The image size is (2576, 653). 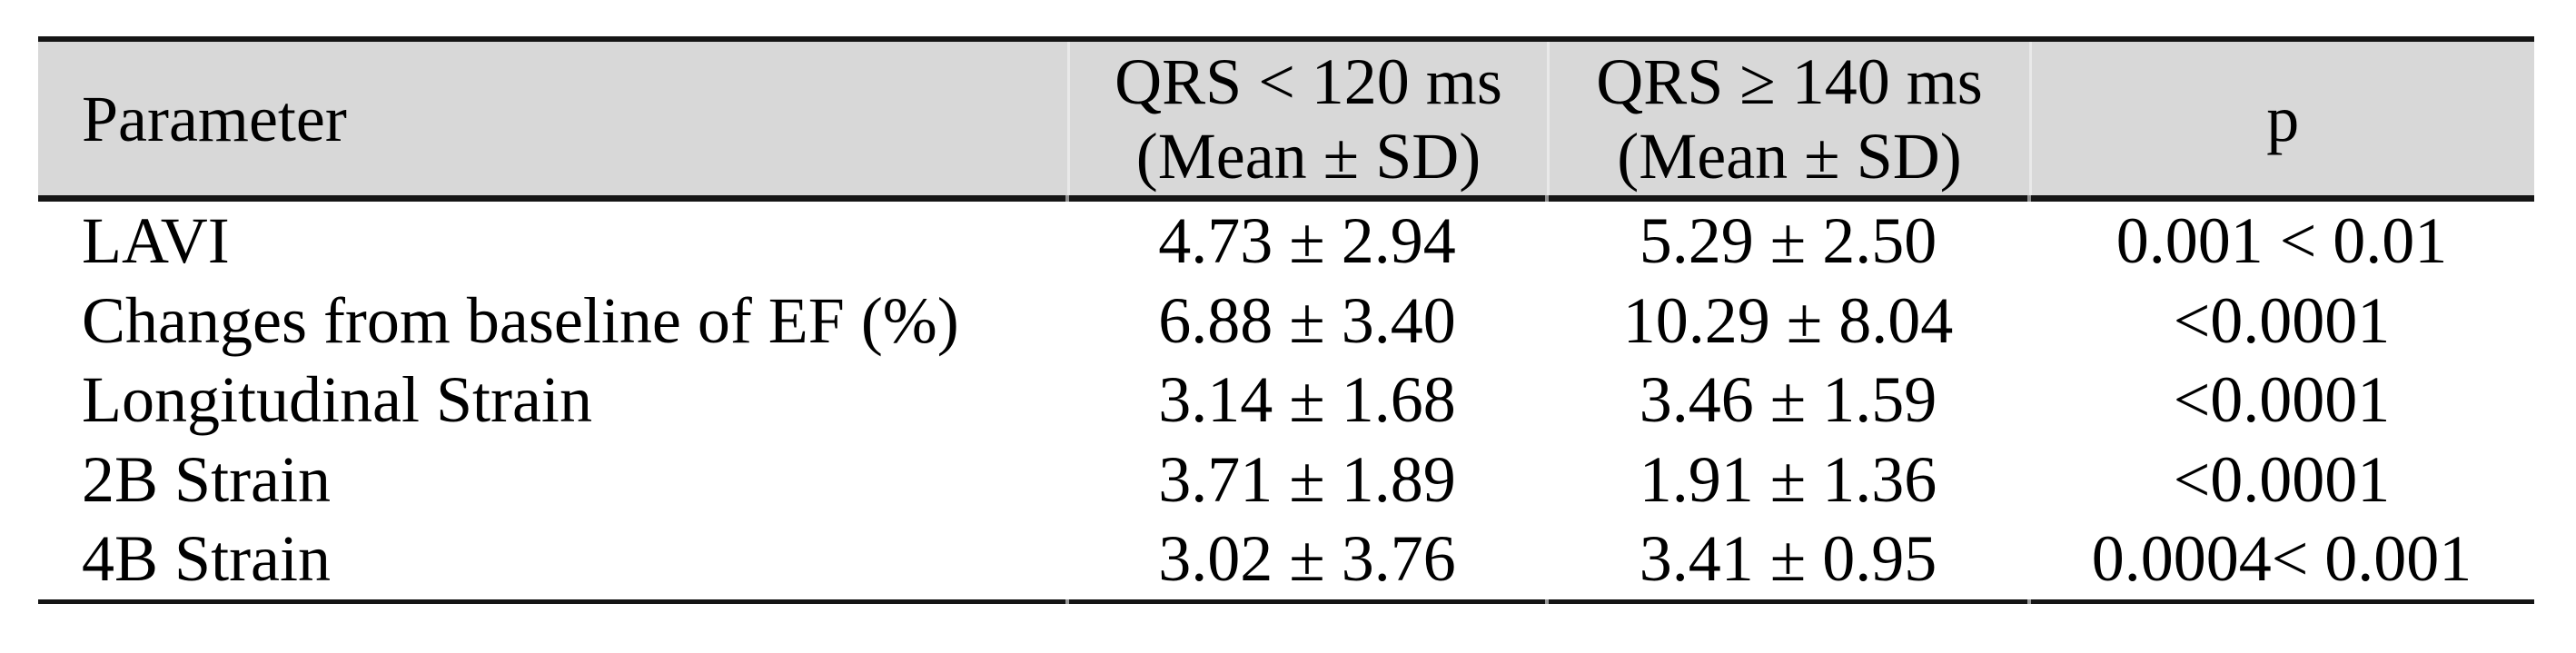 What do you see at coordinates (2281, 559) in the screenshot?
I see `cell-p-value: 0.0004< 0.001` at bounding box center [2281, 559].